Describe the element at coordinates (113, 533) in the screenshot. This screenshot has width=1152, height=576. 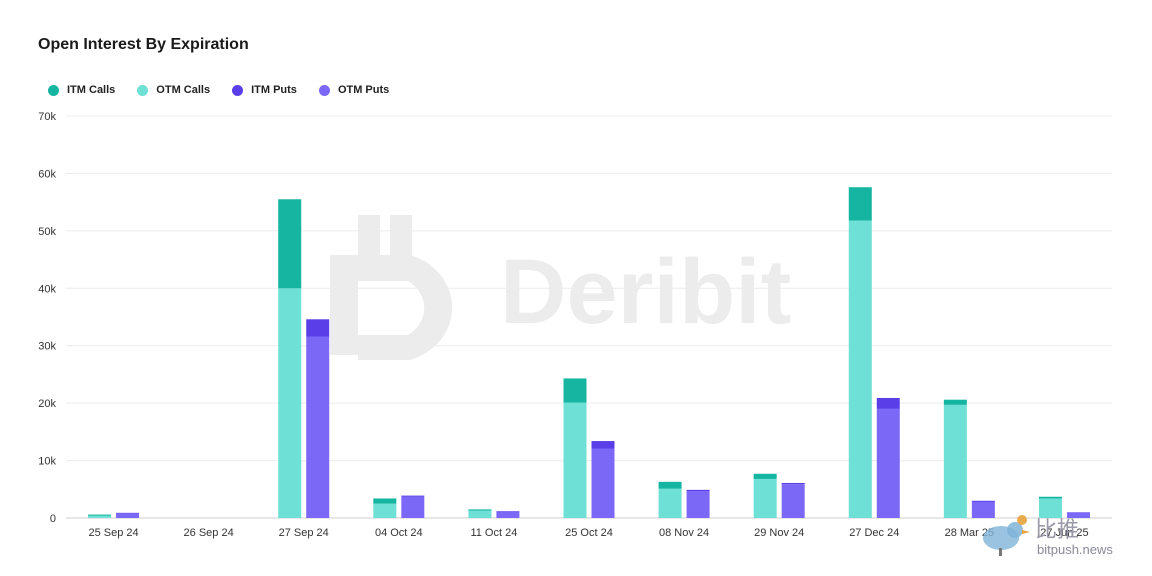
I see `x-tick-label: 25 Sep 24` at that location.